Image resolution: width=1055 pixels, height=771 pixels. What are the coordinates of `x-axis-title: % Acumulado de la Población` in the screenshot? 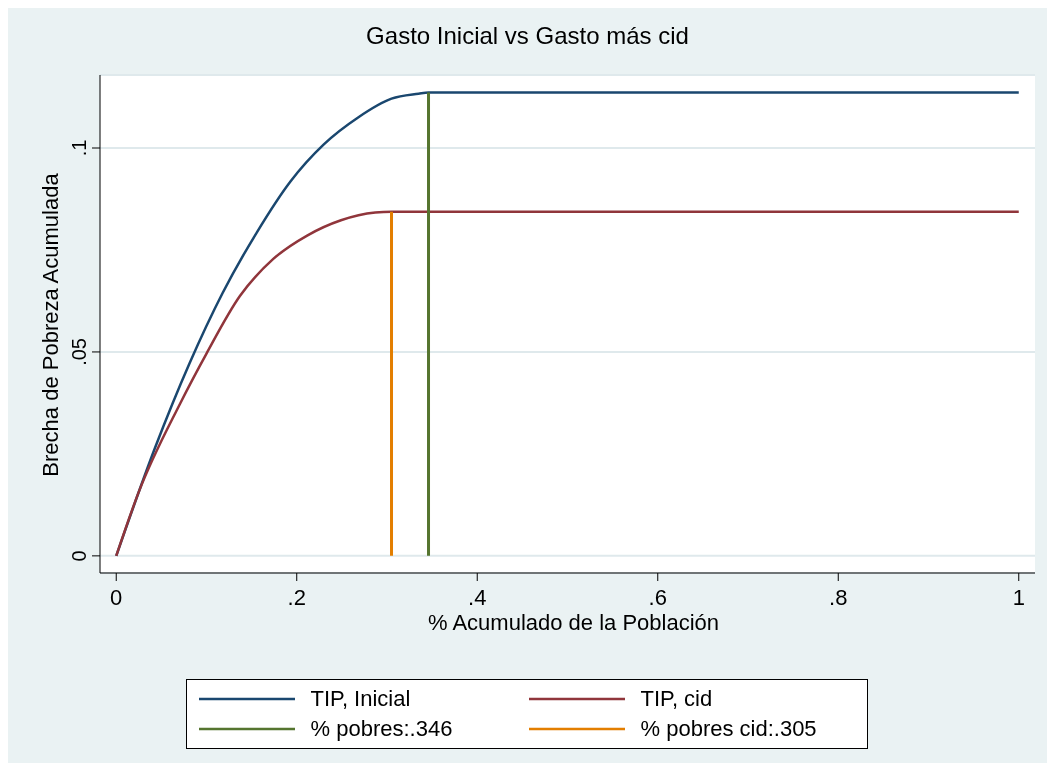 It's located at (573, 623).